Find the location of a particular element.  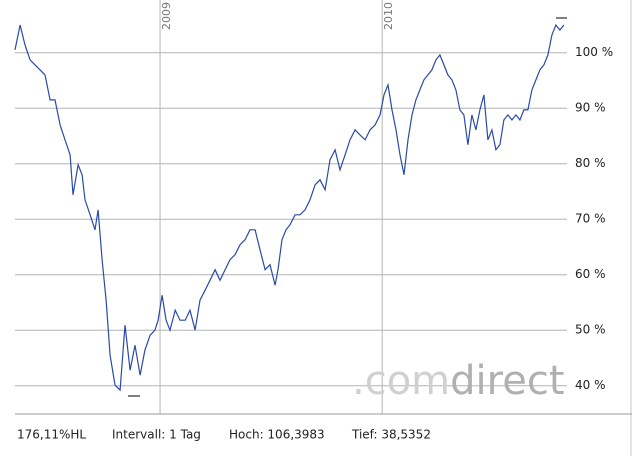

watermark-direct: direct is located at coordinates (507, 381).